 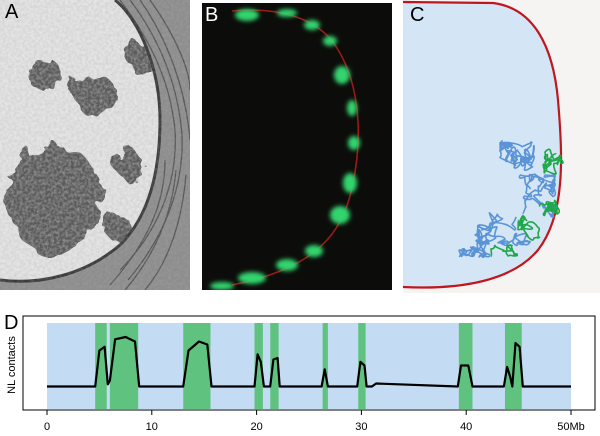 What do you see at coordinates (212, 15) in the screenshot?
I see `panel-label-b: B` at bounding box center [212, 15].